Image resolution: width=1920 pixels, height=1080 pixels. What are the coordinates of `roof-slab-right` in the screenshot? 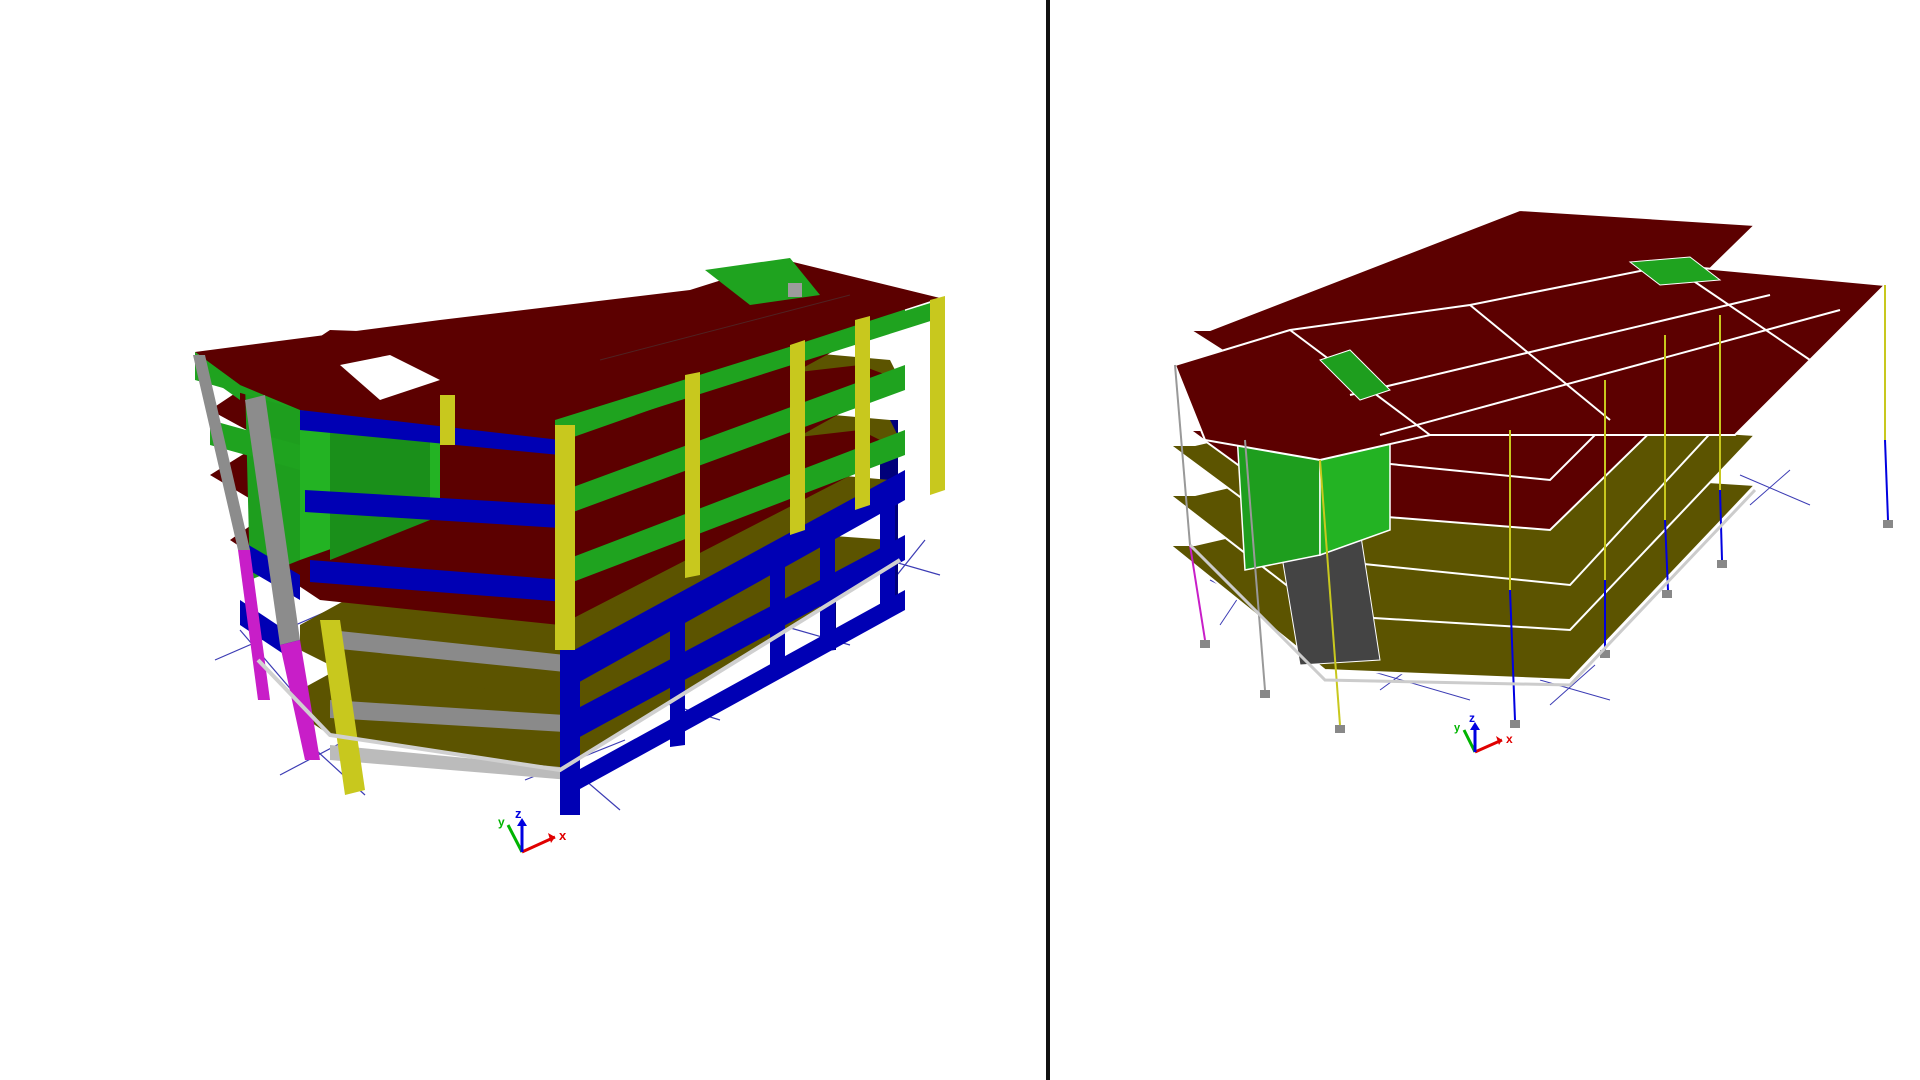 It's located at (1530, 362).